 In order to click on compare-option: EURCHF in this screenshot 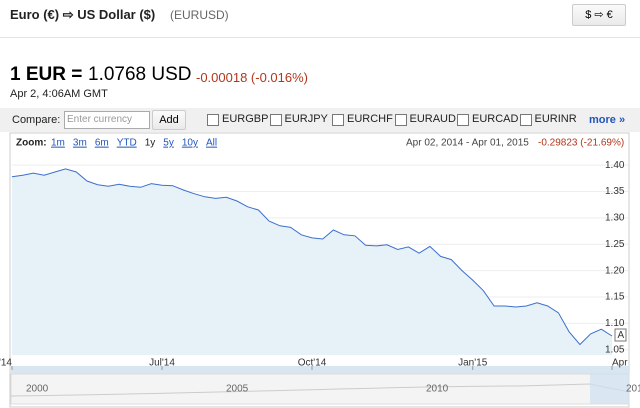, I will do `click(370, 119)`.